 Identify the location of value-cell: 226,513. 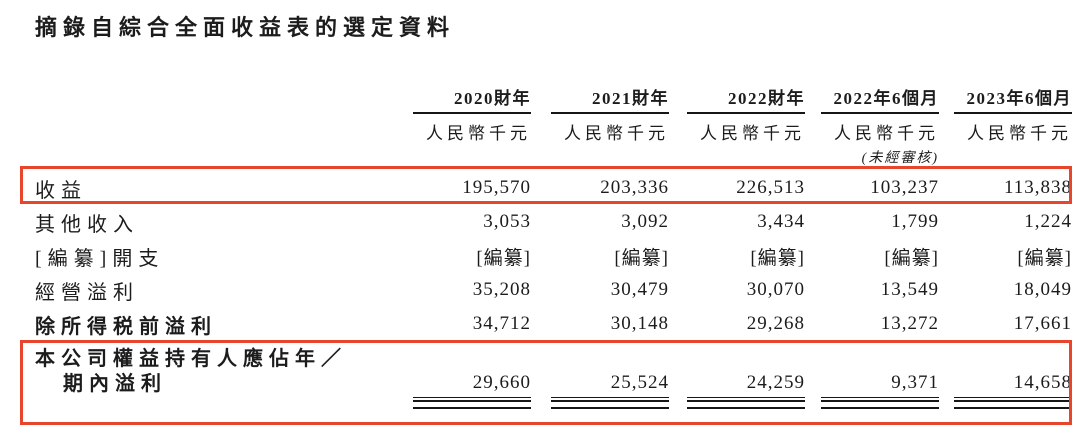
(770, 187).